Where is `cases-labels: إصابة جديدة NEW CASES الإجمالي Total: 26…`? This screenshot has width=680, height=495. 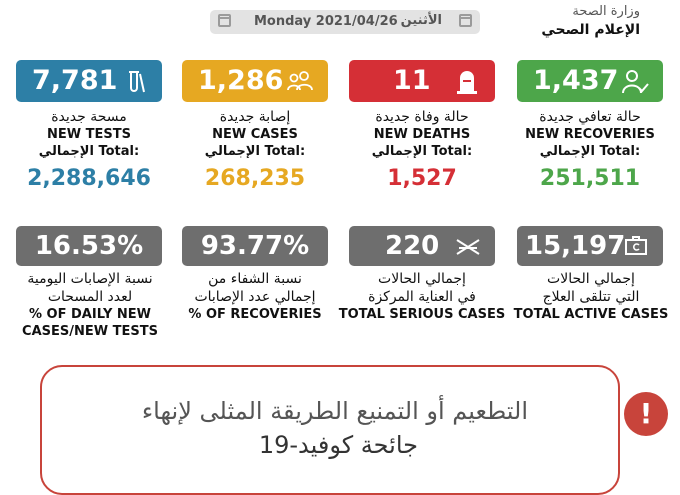
cases-labels: إصابة جديدة NEW CASES الإجمالي Total: 26… is located at coordinates (255, 150).